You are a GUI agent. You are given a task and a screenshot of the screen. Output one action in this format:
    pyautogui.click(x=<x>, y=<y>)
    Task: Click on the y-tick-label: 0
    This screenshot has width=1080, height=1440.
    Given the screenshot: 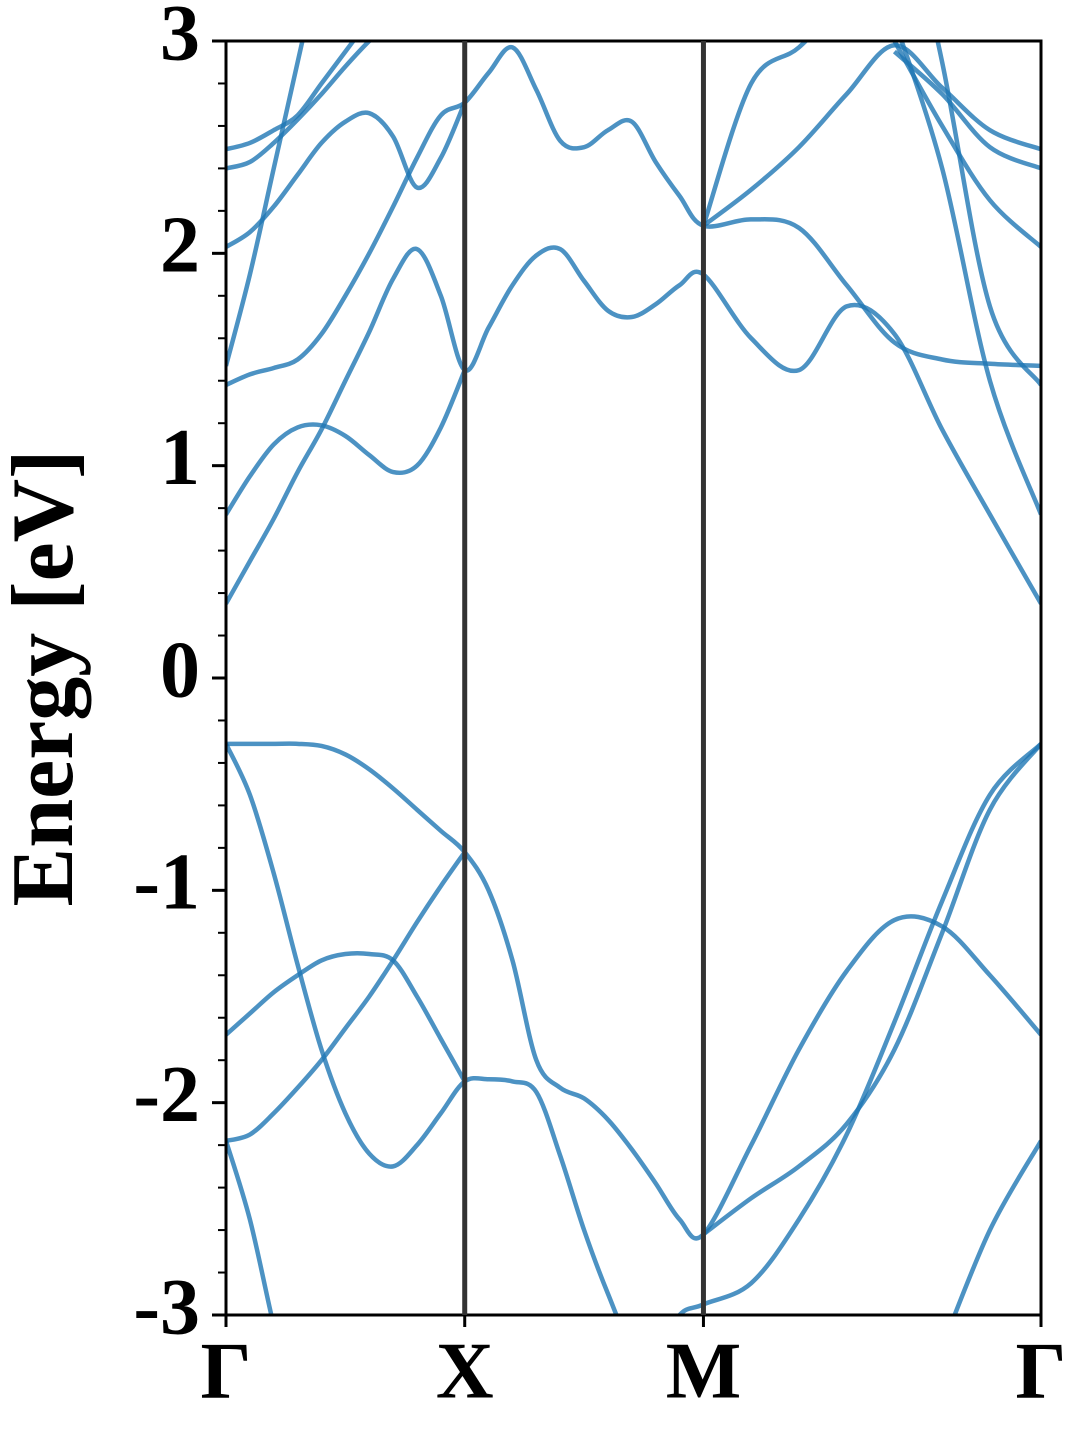 What is the action you would take?
    pyautogui.click(x=180, y=670)
    